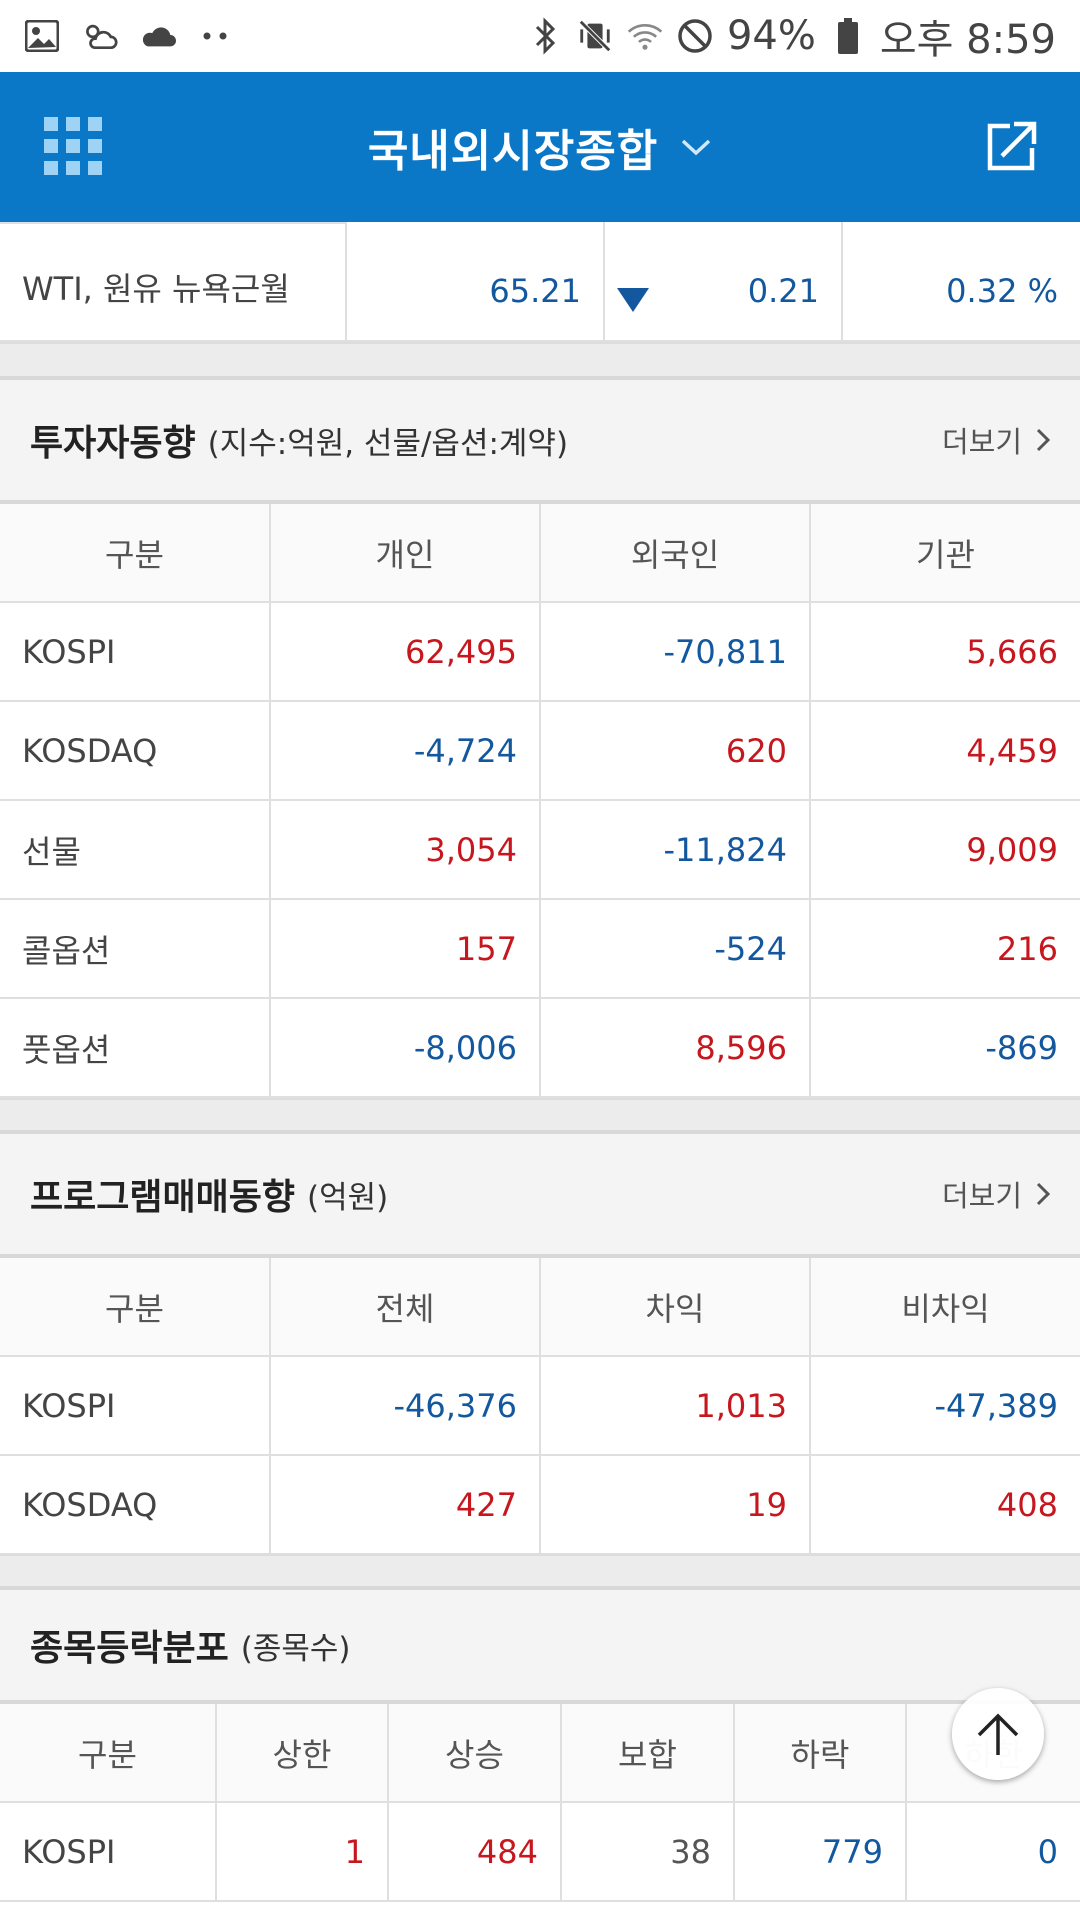  Describe the element at coordinates (216, 36) in the screenshot. I see `more-notifications-icon` at that location.